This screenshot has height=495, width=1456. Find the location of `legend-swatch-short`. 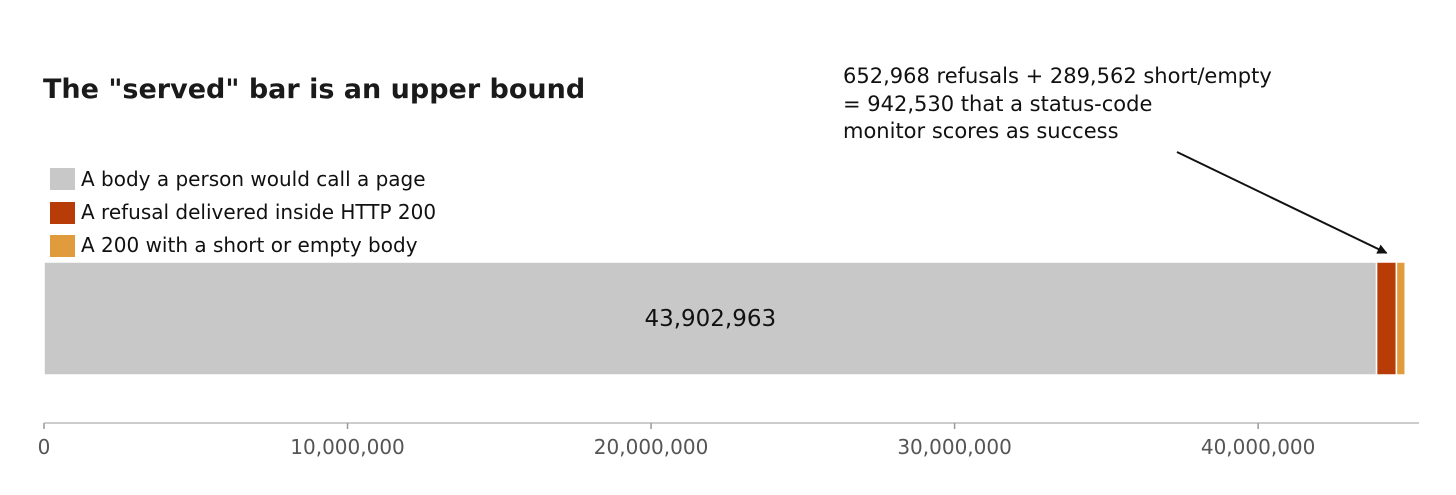

legend-swatch-short is located at coordinates (62, 246).